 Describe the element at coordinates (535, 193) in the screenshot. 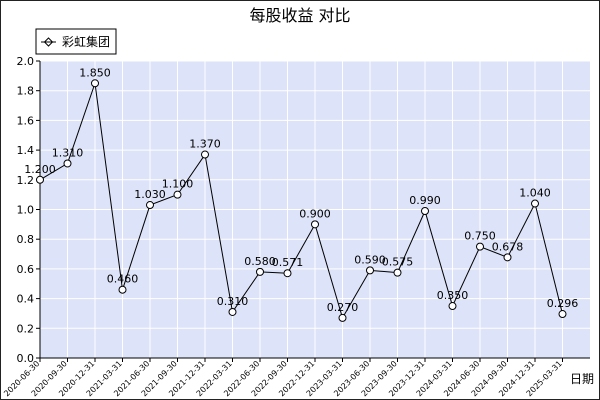

I see `data-label: 1.040` at that location.